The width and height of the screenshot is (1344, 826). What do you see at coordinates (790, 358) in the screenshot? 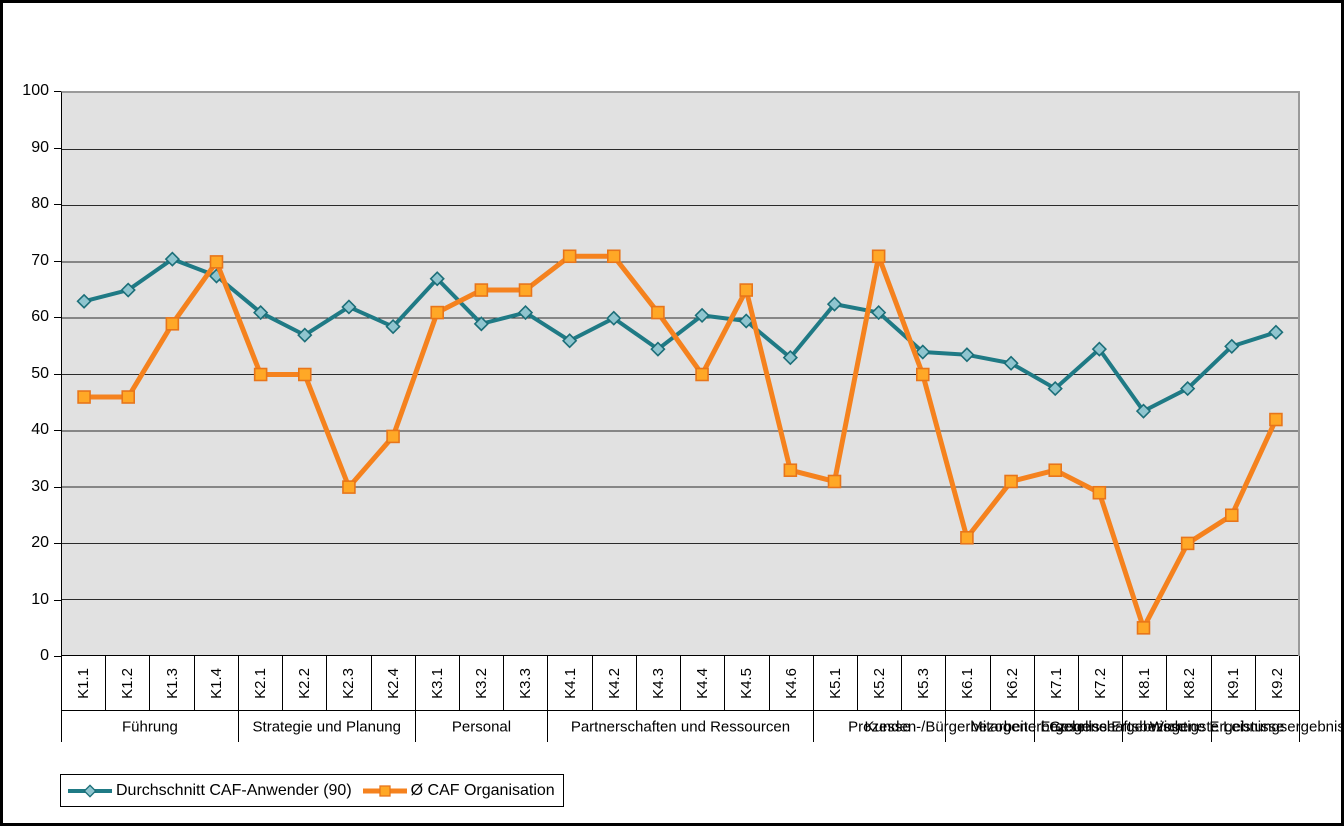
I see `data-point-diamond-K4.6` at bounding box center [790, 358].